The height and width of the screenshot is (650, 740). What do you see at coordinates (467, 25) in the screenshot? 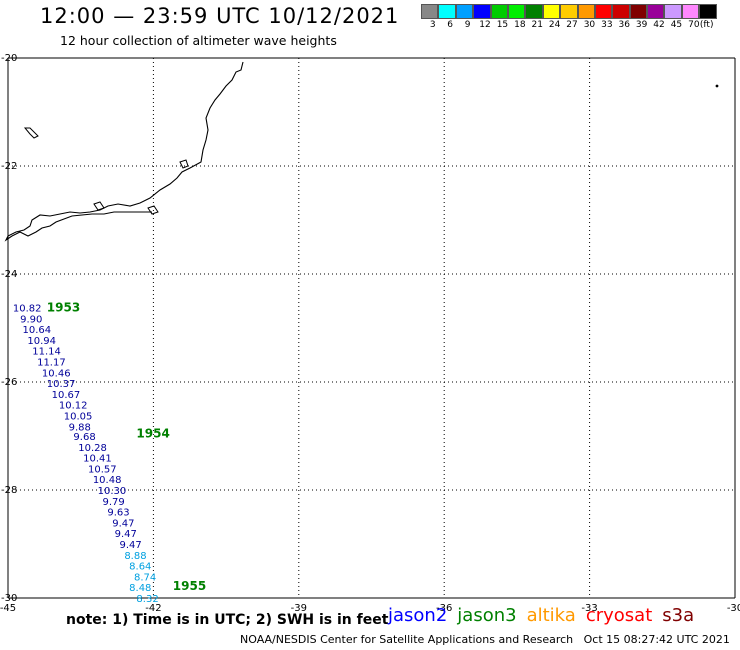
I see `legend-label: 9` at bounding box center [467, 25].